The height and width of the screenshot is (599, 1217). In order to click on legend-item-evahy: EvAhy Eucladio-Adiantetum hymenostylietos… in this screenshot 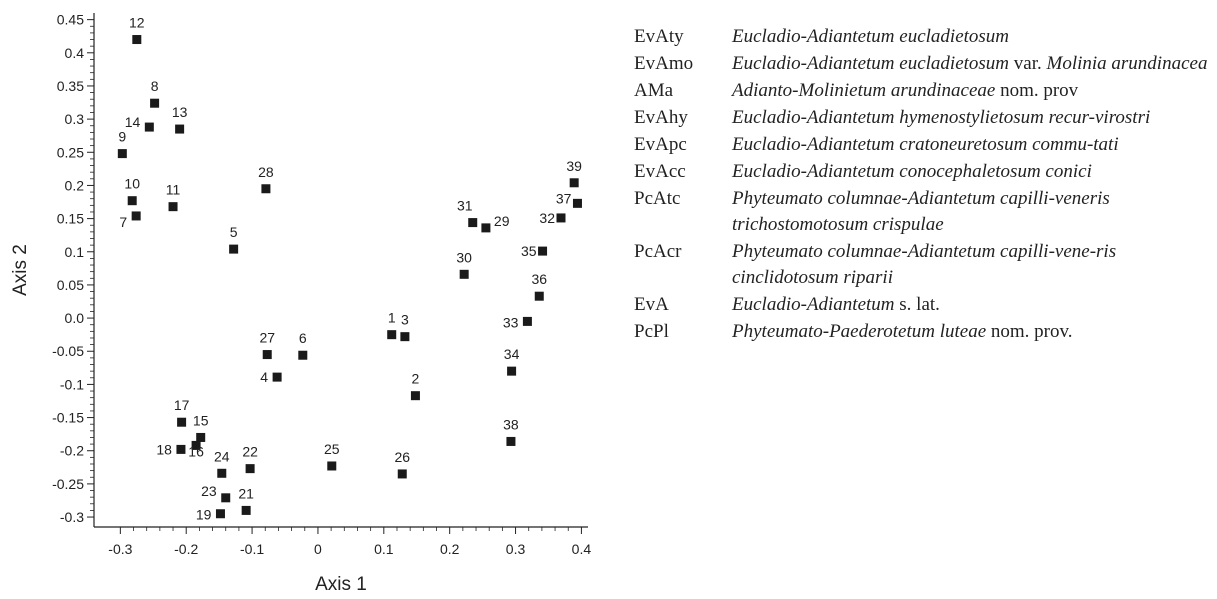, I will do `click(924, 118)`.